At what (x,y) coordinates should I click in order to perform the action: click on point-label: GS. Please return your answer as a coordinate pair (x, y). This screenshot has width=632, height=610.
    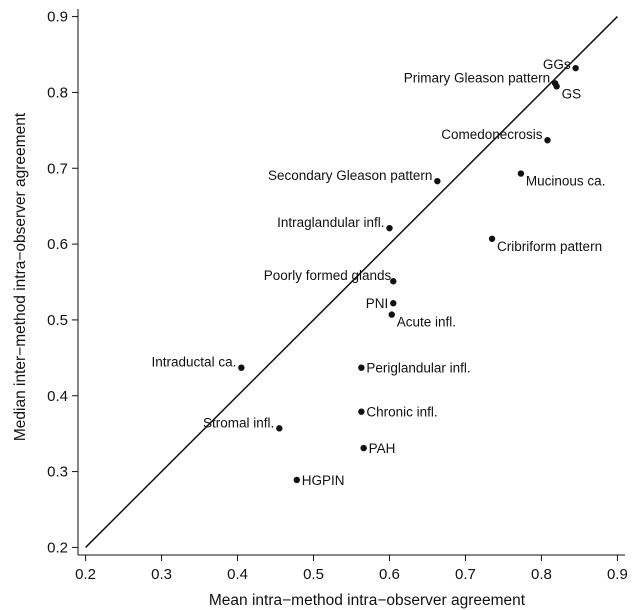
    Looking at the image, I should click on (572, 93).